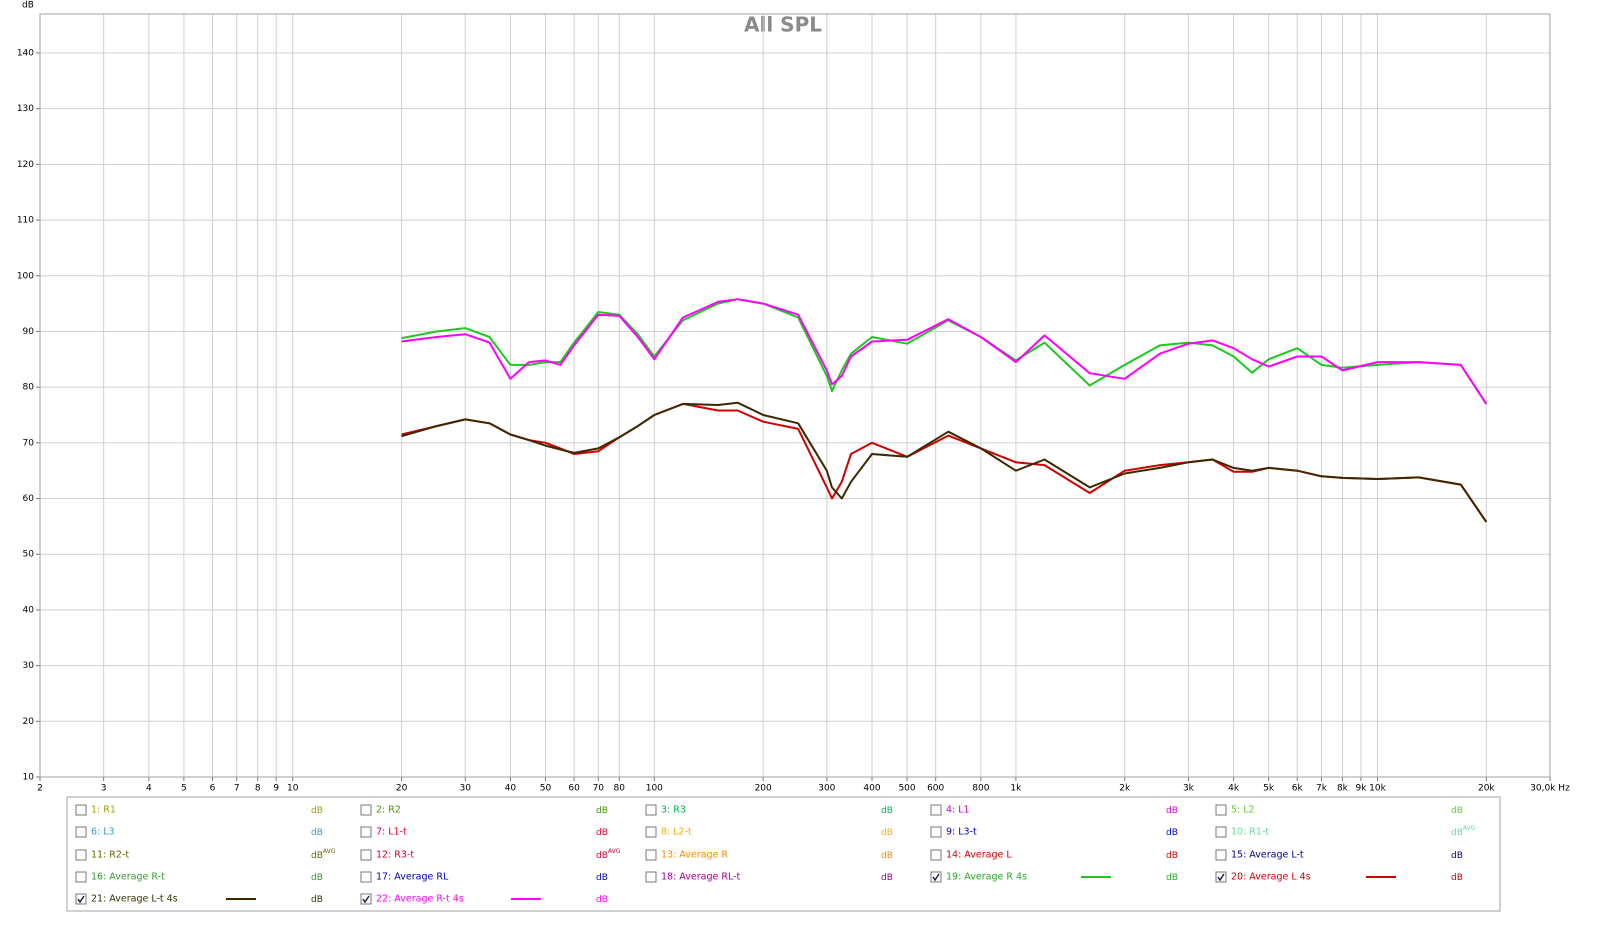  Describe the element at coordinates (1054, 832) in the screenshot. I see `measurement-item: 9: L3-t dB` at that location.